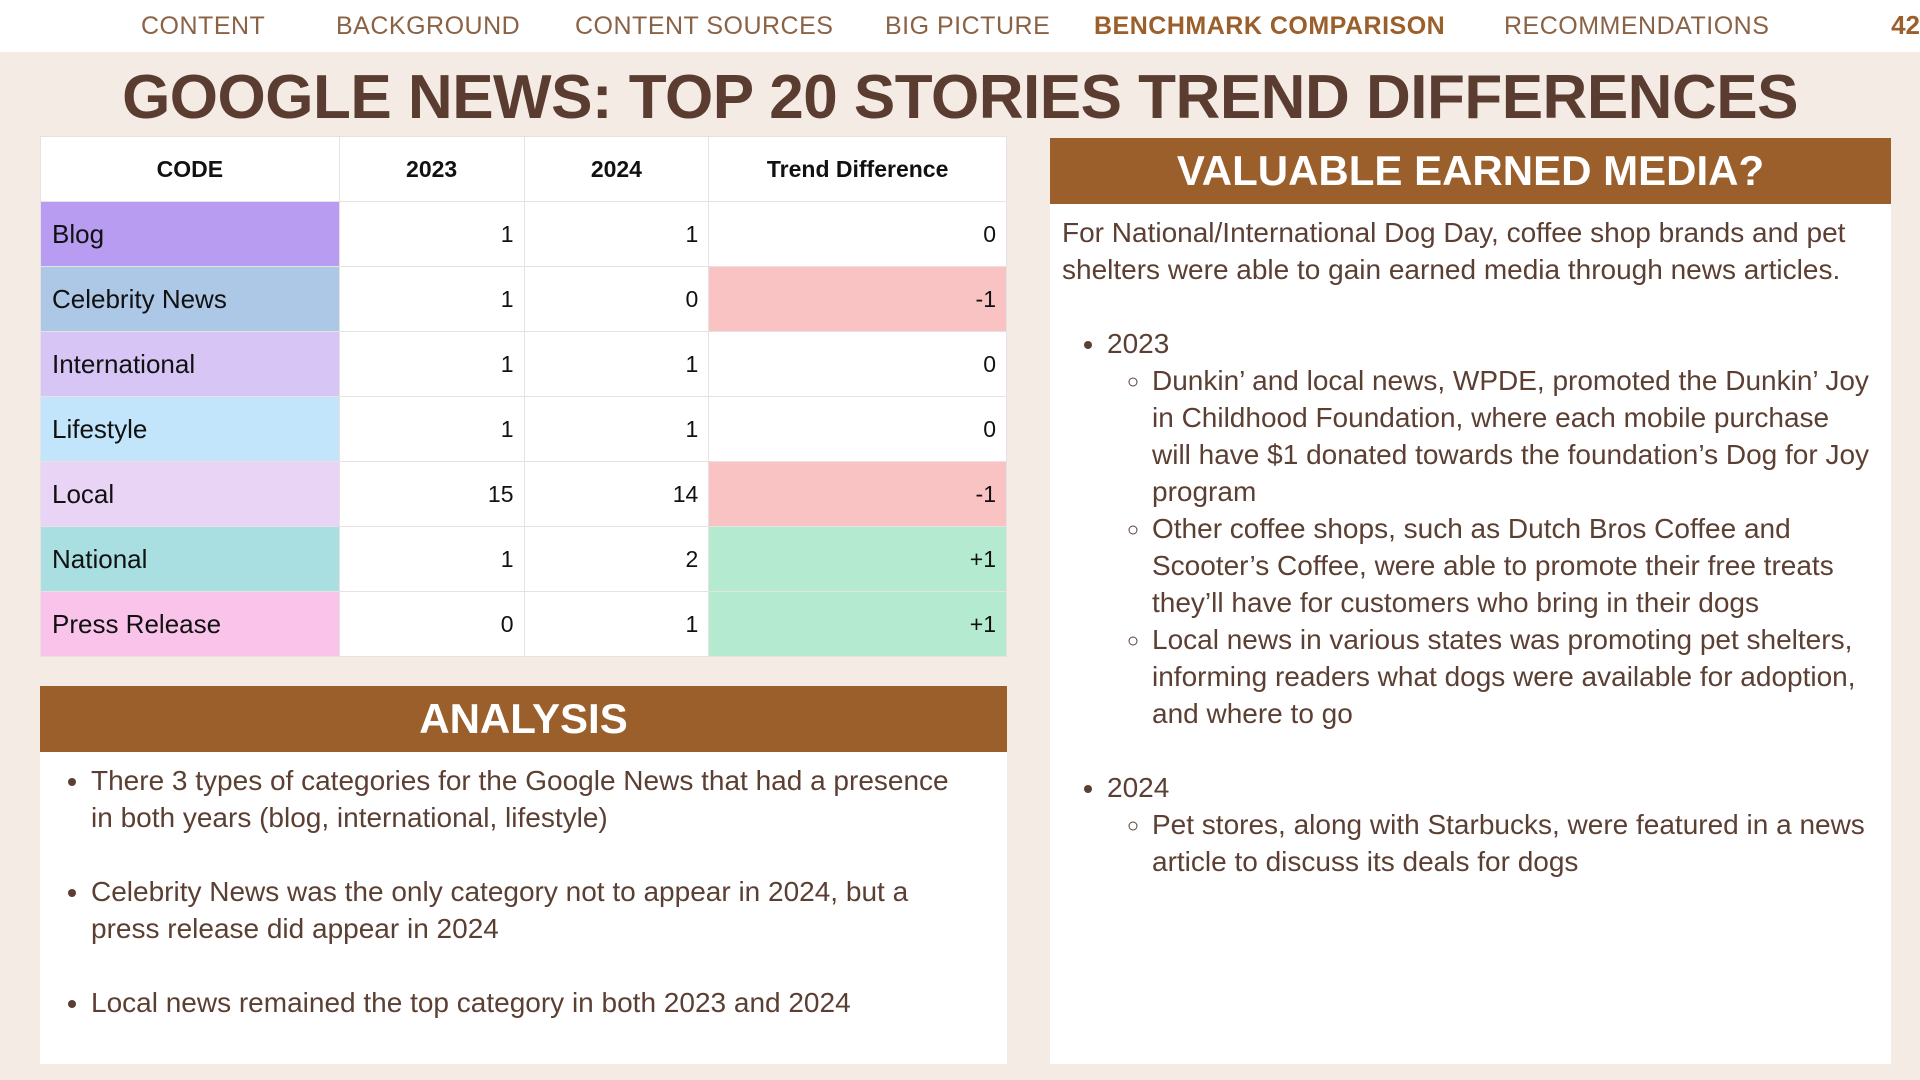 This screenshot has width=1920, height=1080. I want to click on year-label: 2024, so click(1138, 787).